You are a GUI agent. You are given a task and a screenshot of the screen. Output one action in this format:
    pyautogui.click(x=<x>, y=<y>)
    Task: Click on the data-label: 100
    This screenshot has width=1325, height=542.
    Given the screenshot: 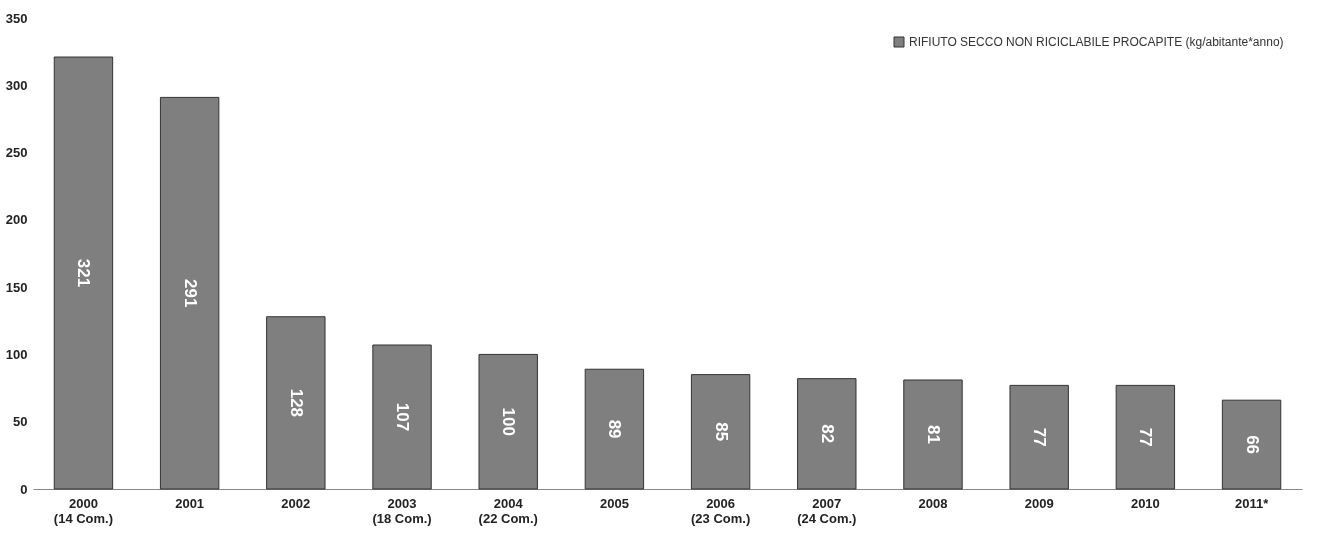 What is the action you would take?
    pyautogui.click(x=509, y=421)
    